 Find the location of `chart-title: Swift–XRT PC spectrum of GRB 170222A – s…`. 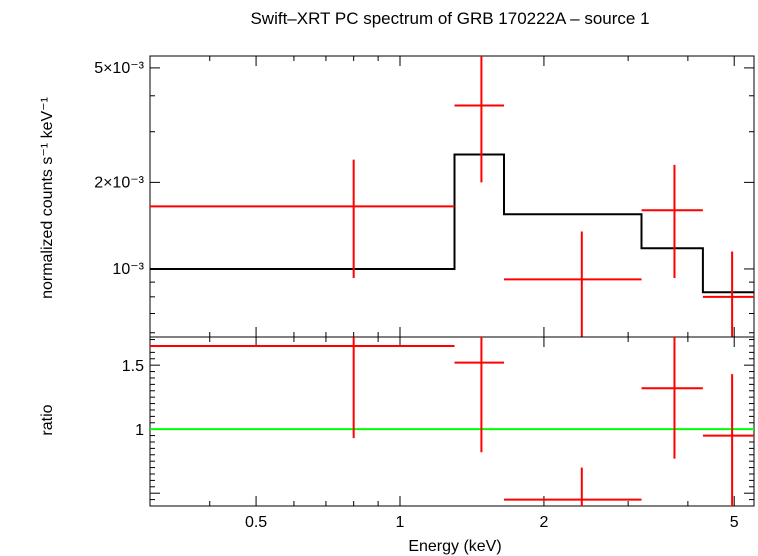

chart-title: Swift–XRT PC spectrum of GRB 170222A – s… is located at coordinates (449, 18).